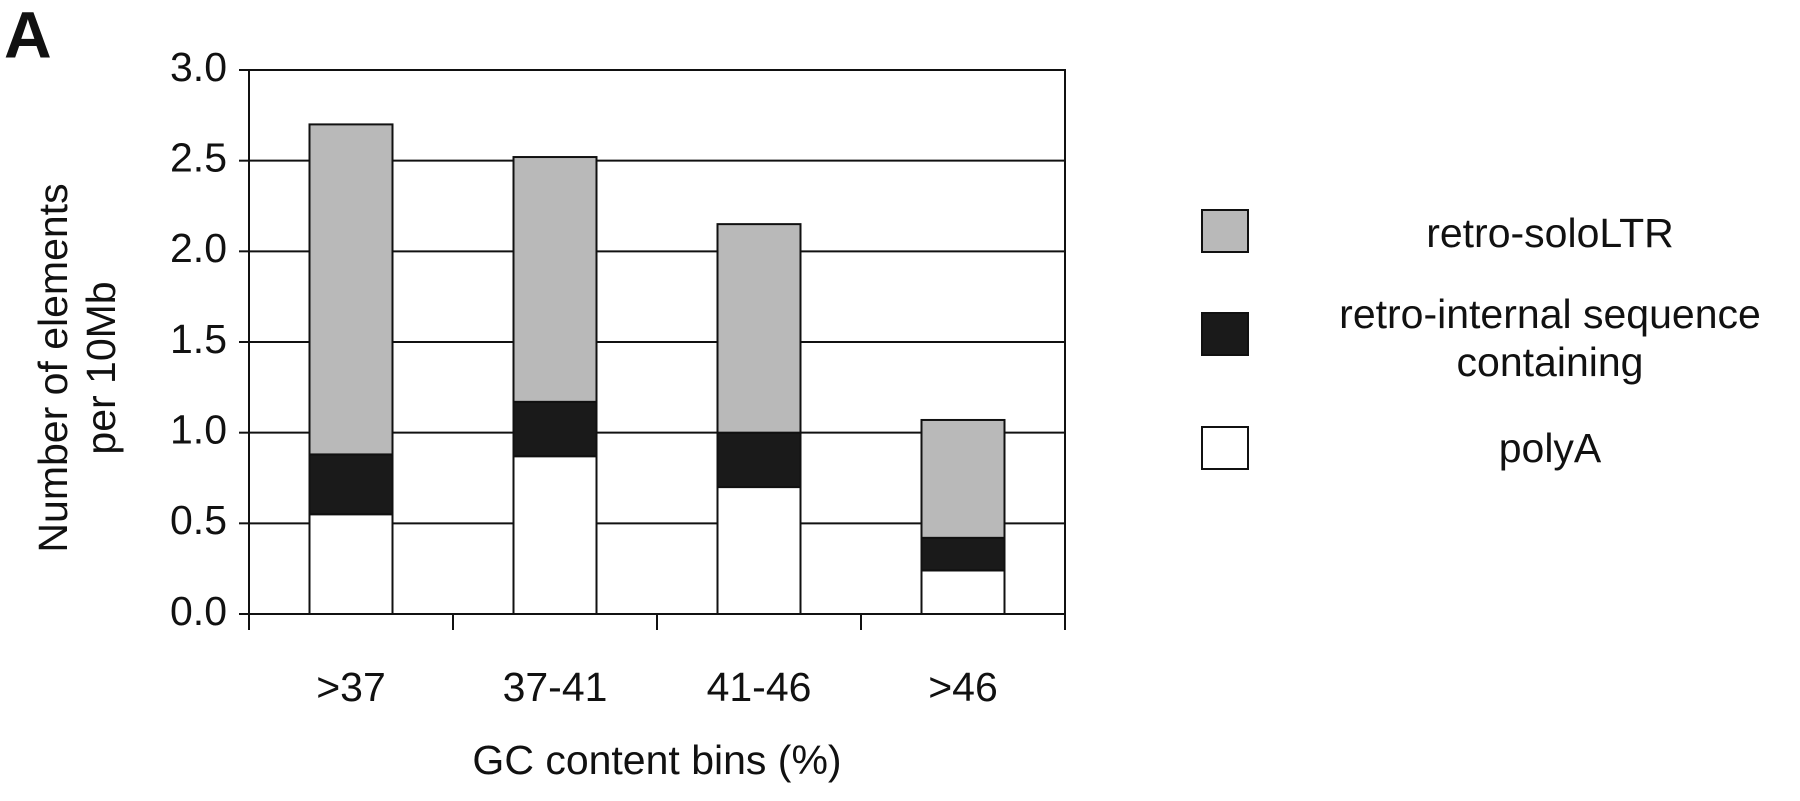 Image resolution: width=1800 pixels, height=801 pixels. Describe the element at coordinates (77, 368) in the screenshot. I see `y-axis-label: Number of elements per 10Mb` at that location.